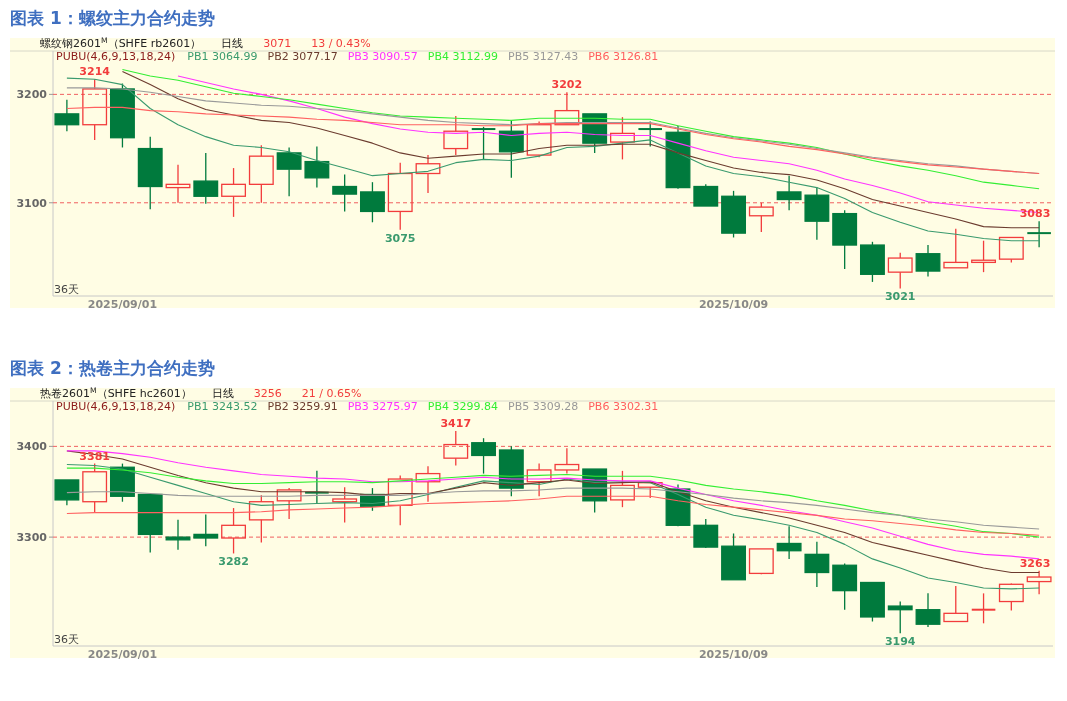  I want to click on text: PB1 3064.99, so click(222, 56).